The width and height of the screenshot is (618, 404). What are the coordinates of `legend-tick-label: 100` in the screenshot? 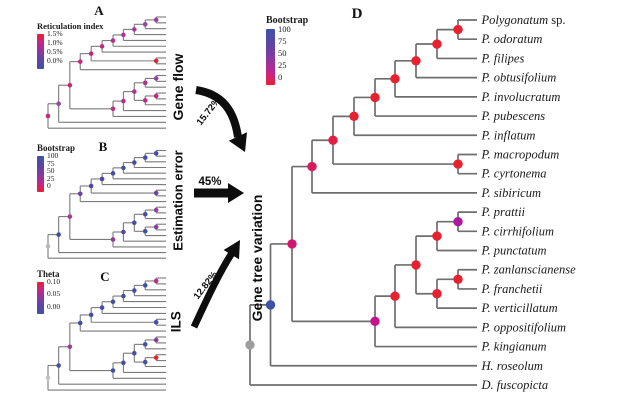 It's located at (53, 155).